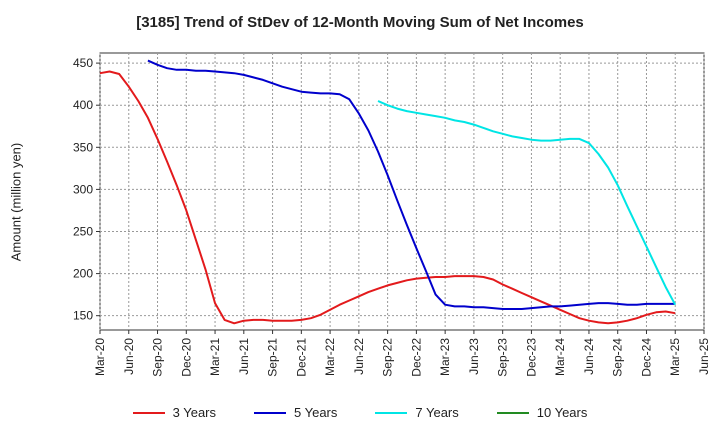 Image resolution: width=720 pixels, height=440 pixels. I want to click on y-tick-label: 150, so click(83, 316).